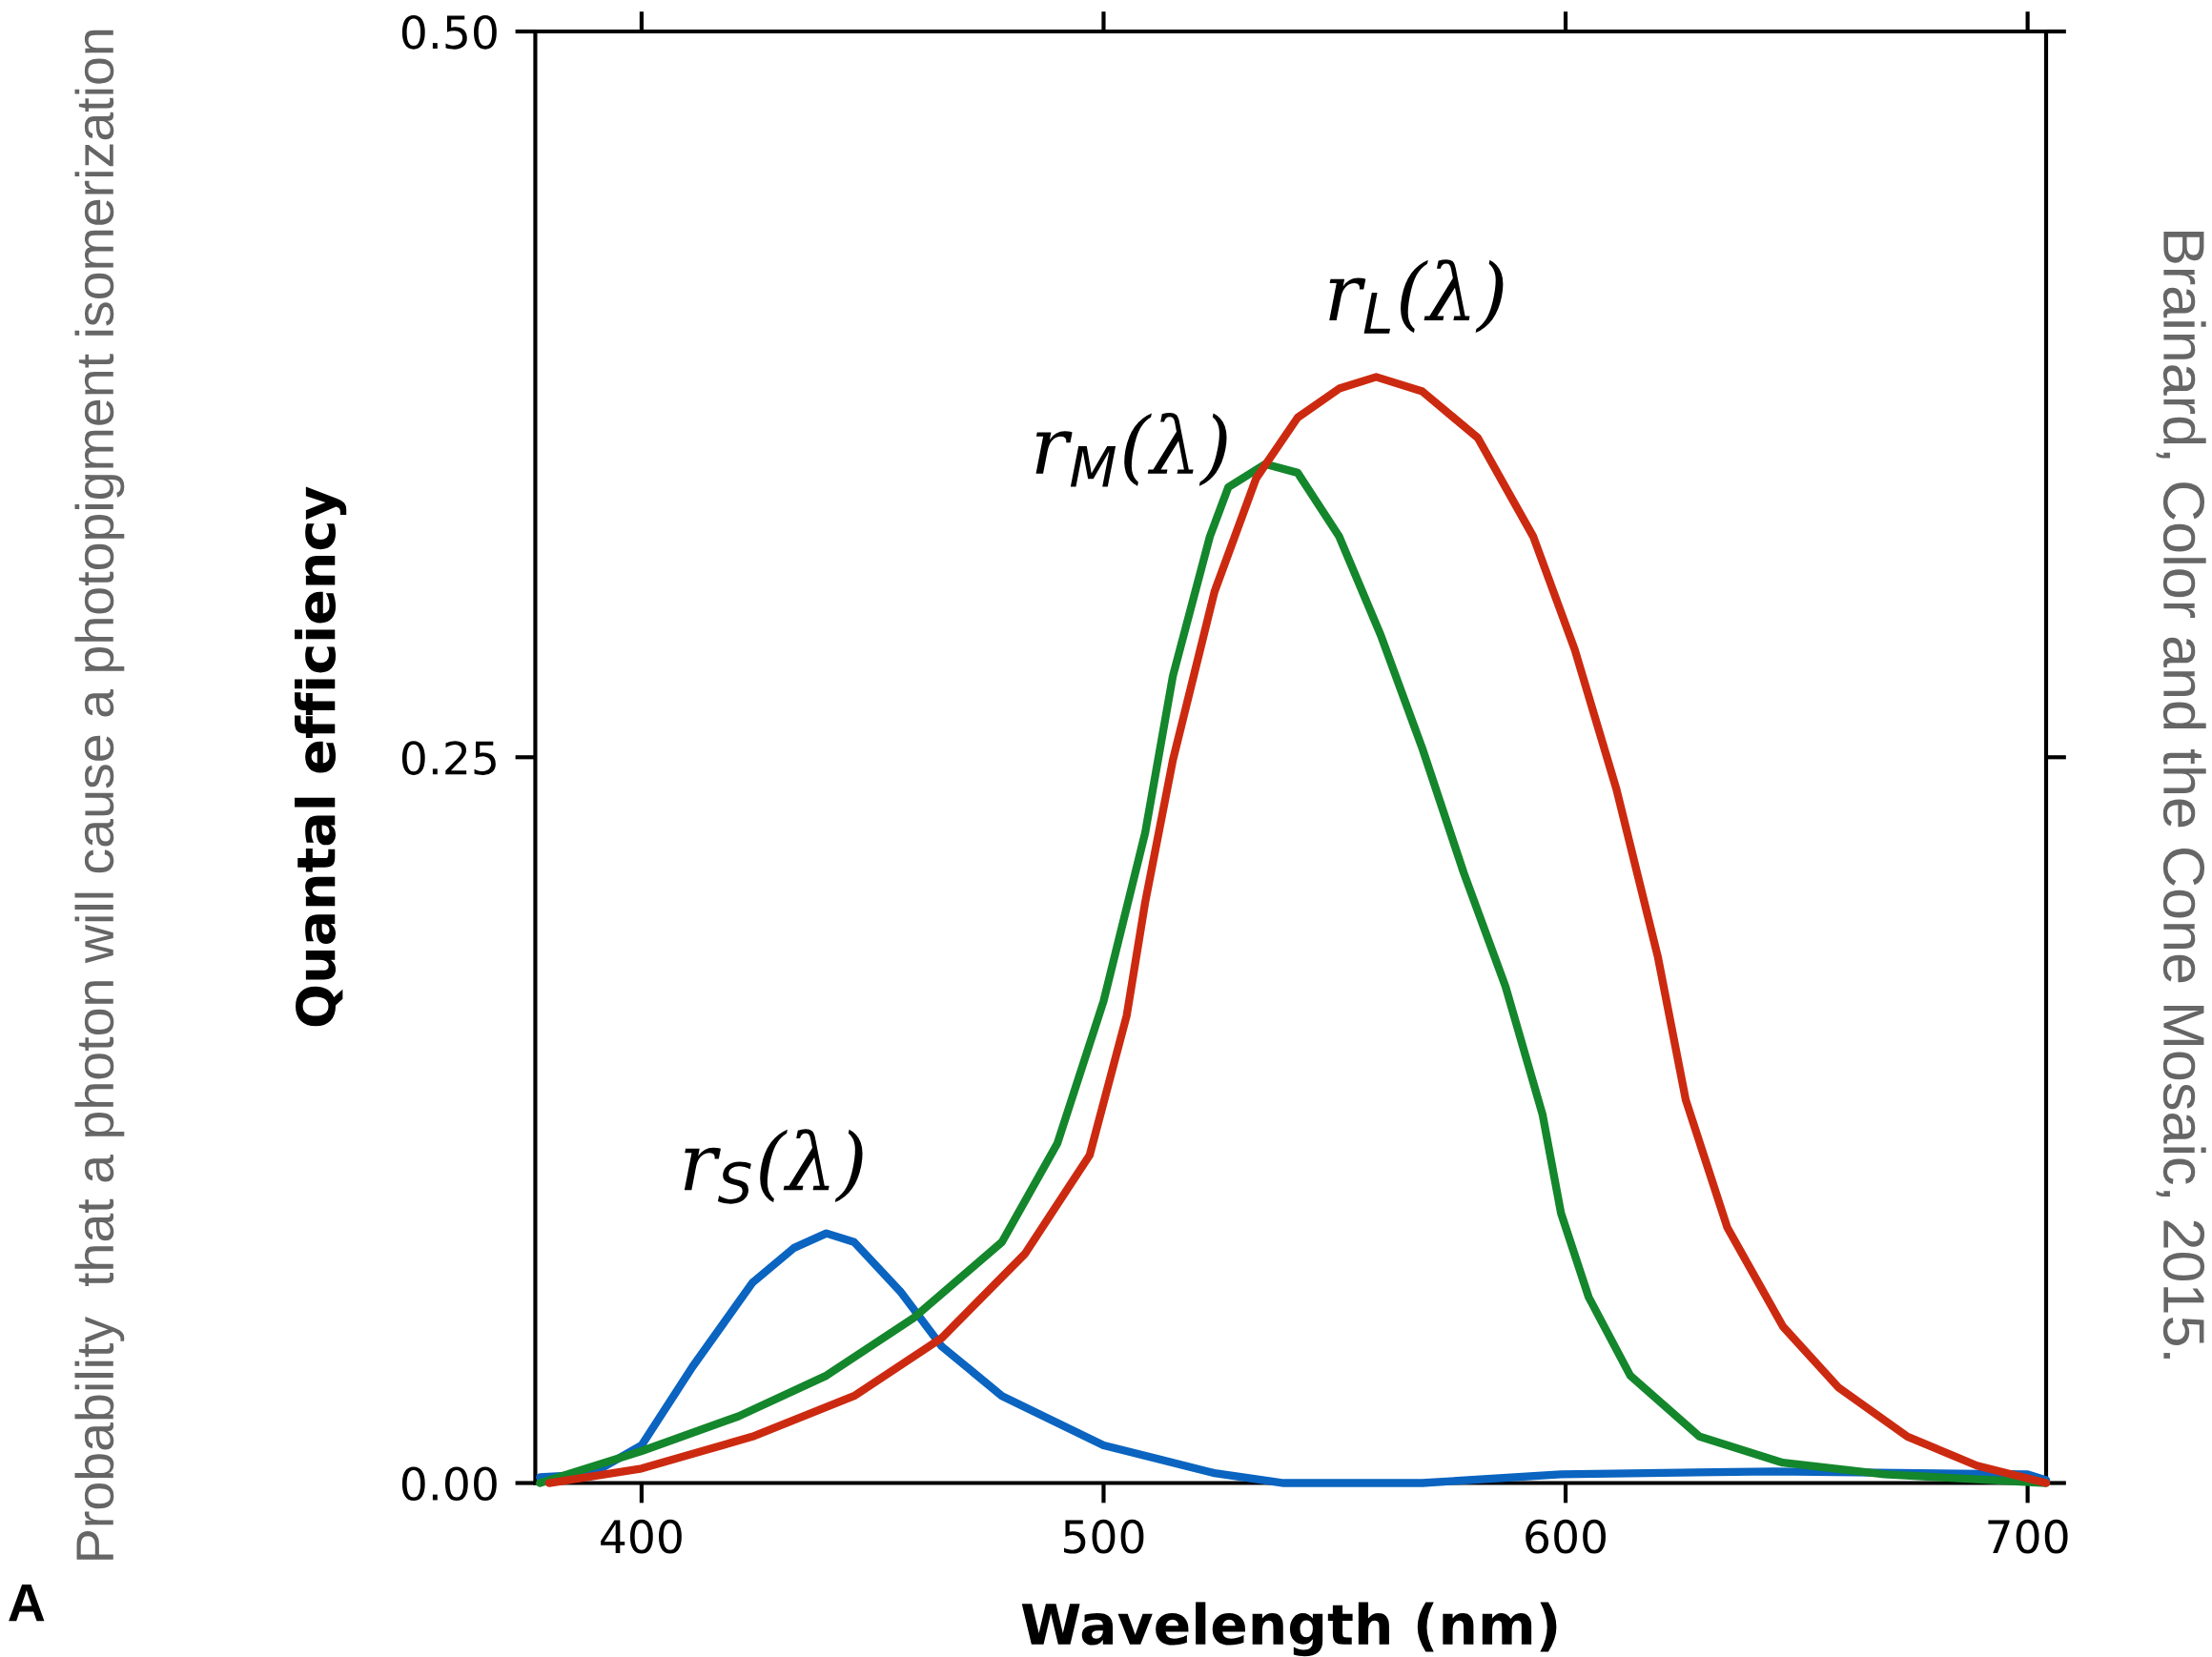  I want to click on x-tick-label: 600, so click(1566, 1536).